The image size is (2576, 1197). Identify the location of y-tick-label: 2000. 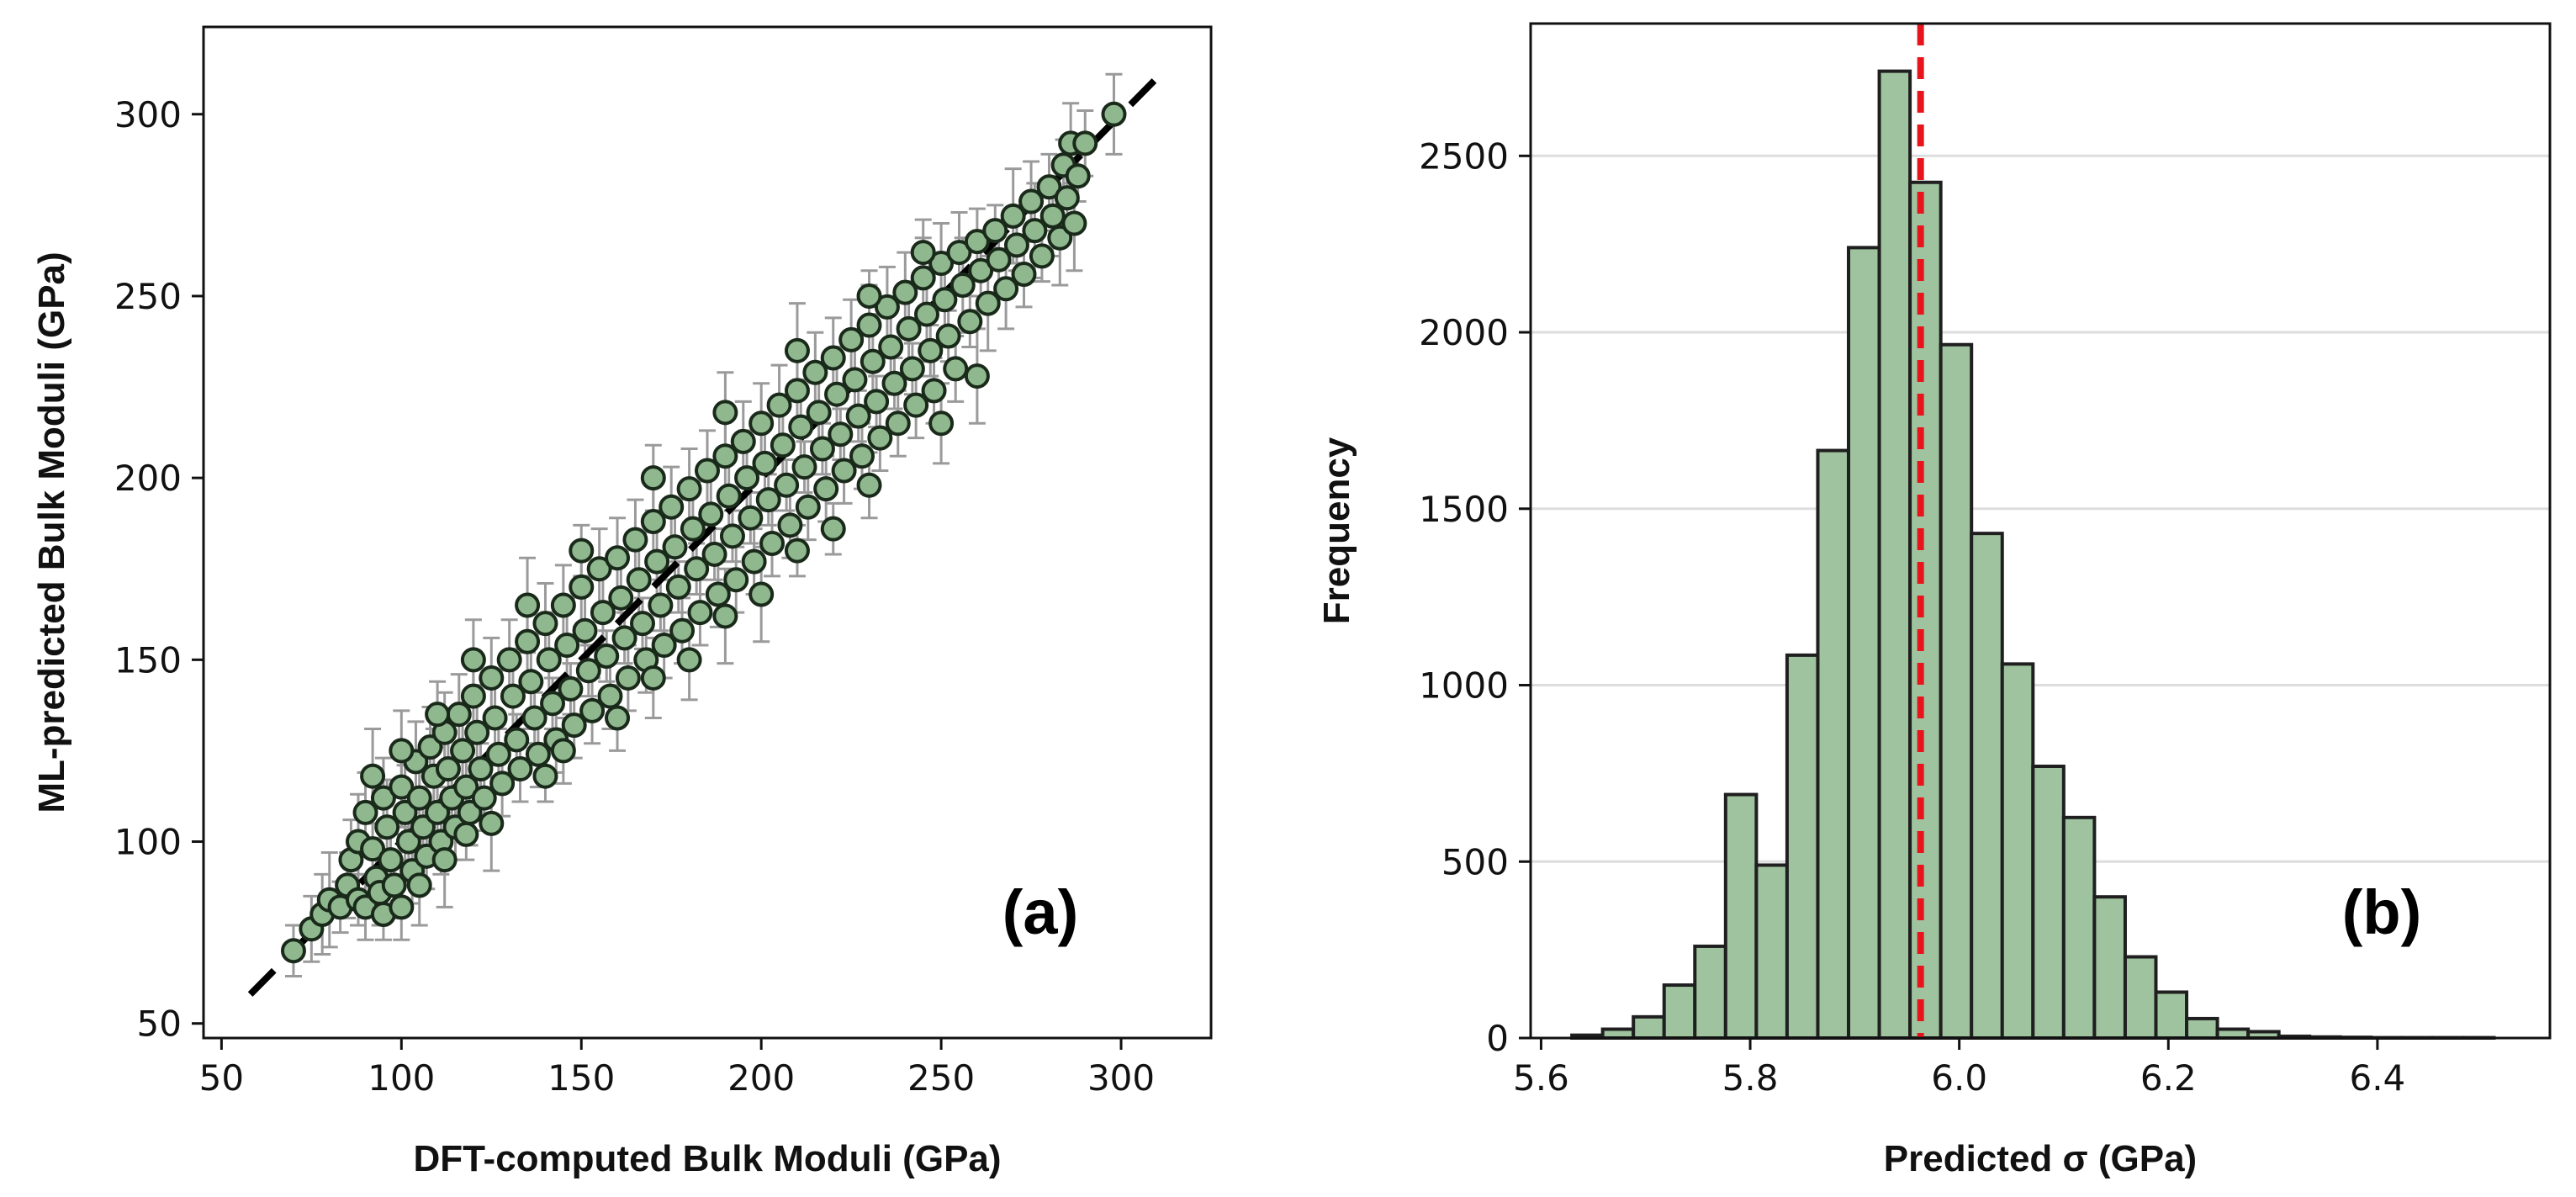
(1464, 333).